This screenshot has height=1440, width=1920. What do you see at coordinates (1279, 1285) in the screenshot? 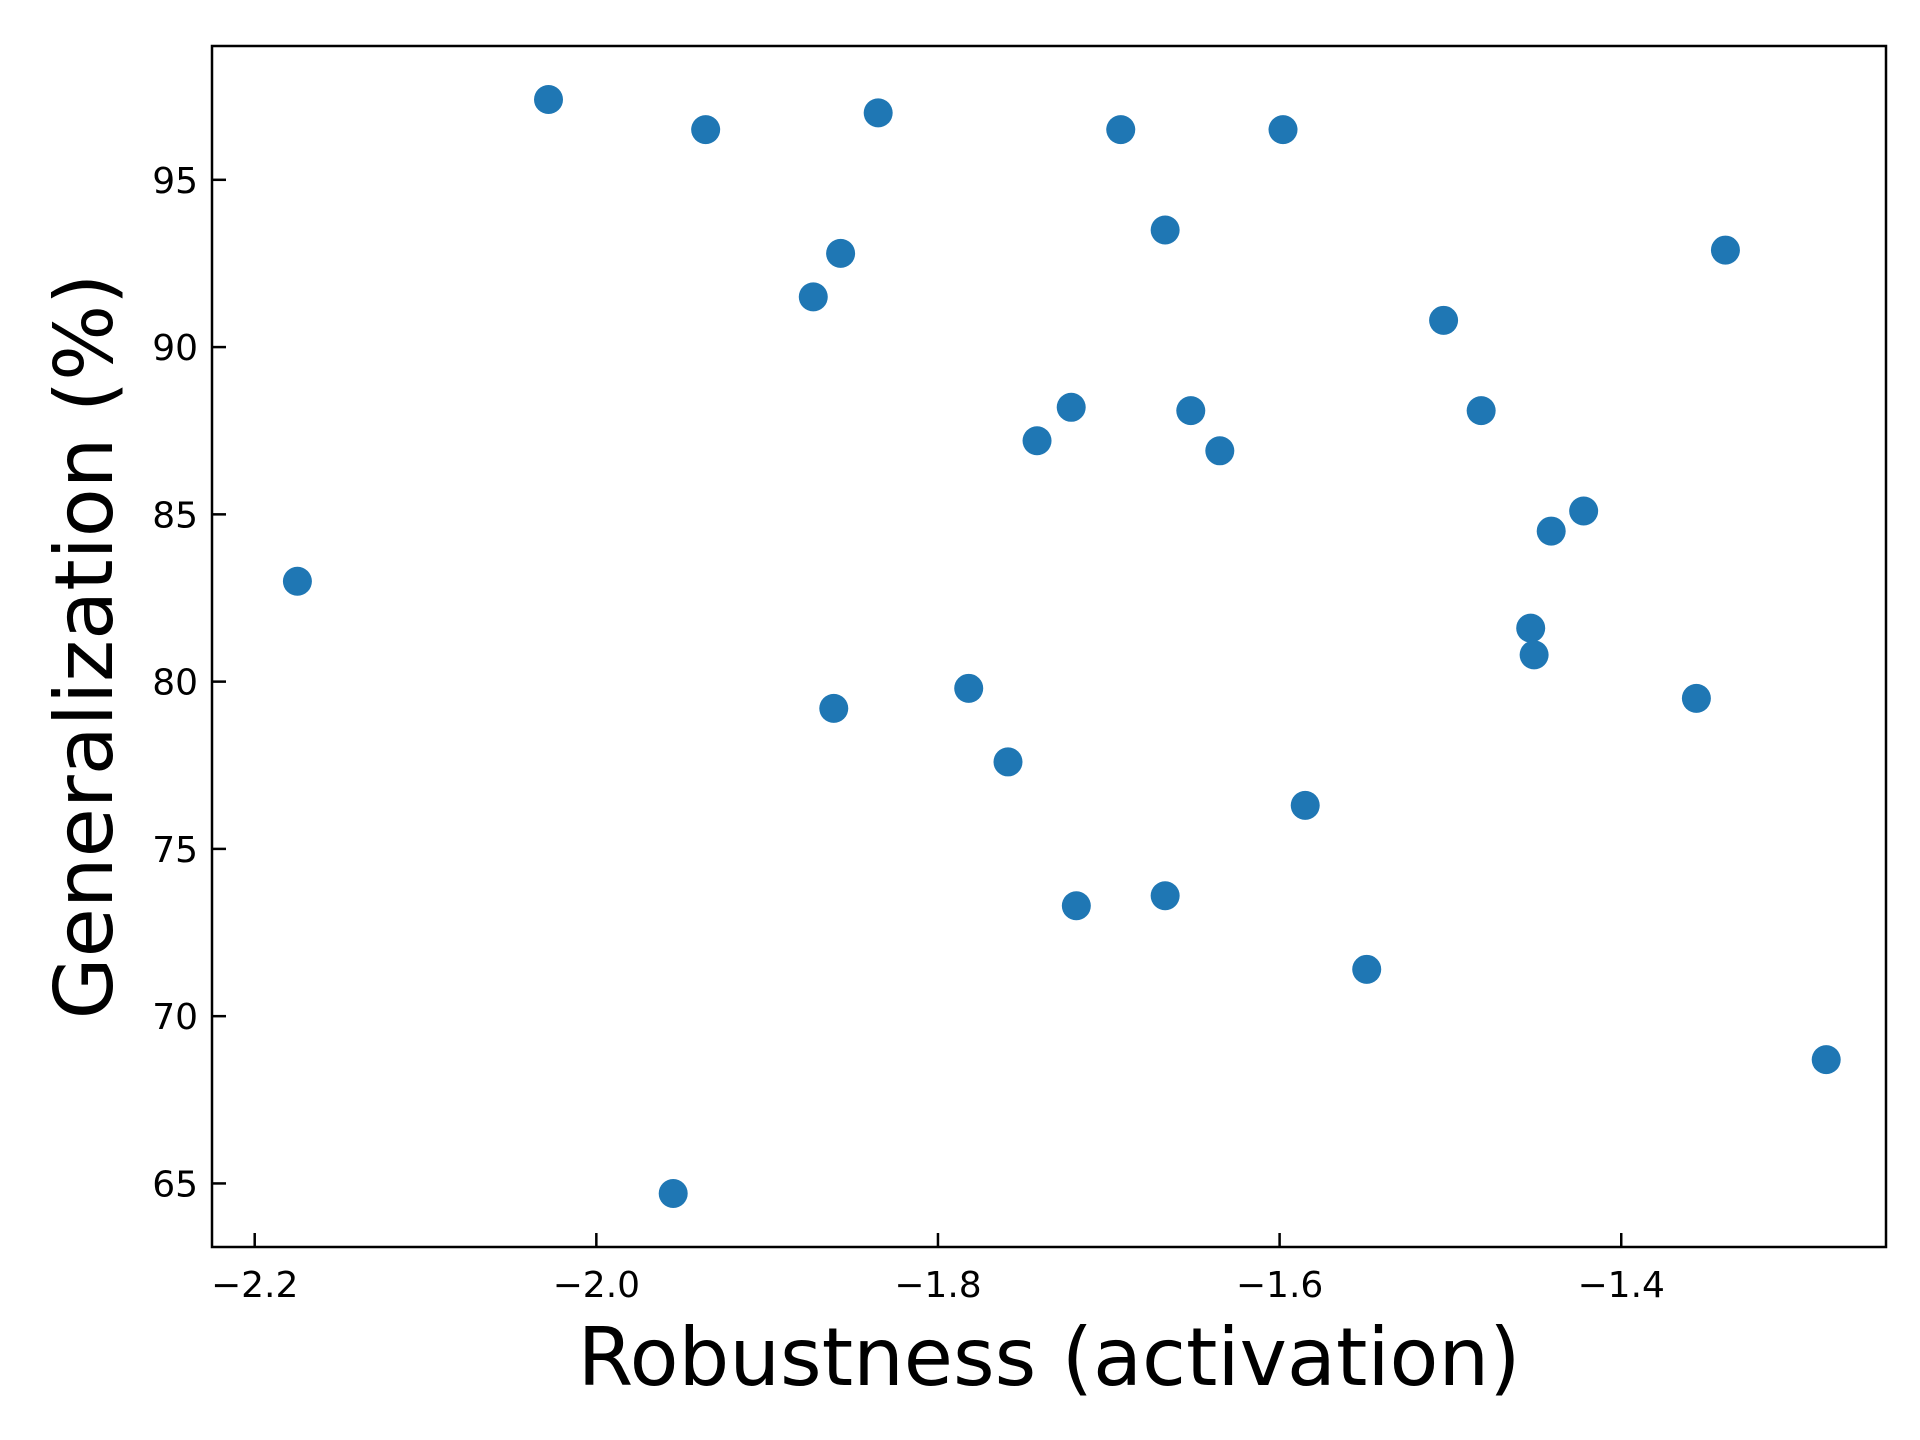
I see `x-tick-label: −1.6` at bounding box center [1279, 1285].